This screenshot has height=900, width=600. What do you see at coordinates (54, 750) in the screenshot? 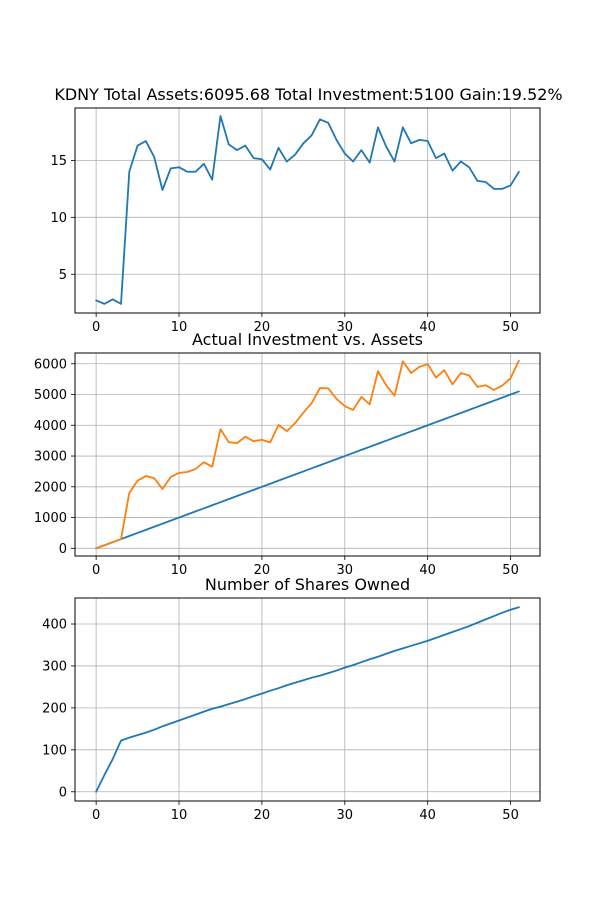
I see `y-tick-label: 100` at bounding box center [54, 750].